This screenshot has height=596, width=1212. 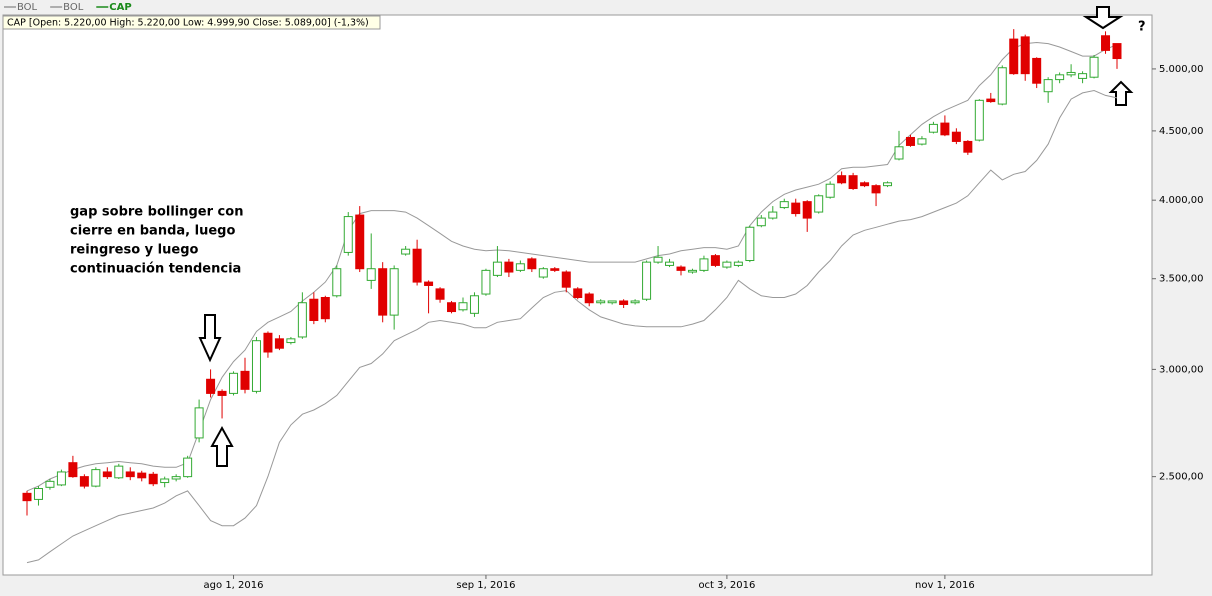 What do you see at coordinates (222, 446) in the screenshot?
I see `arrow-up` at bounding box center [222, 446].